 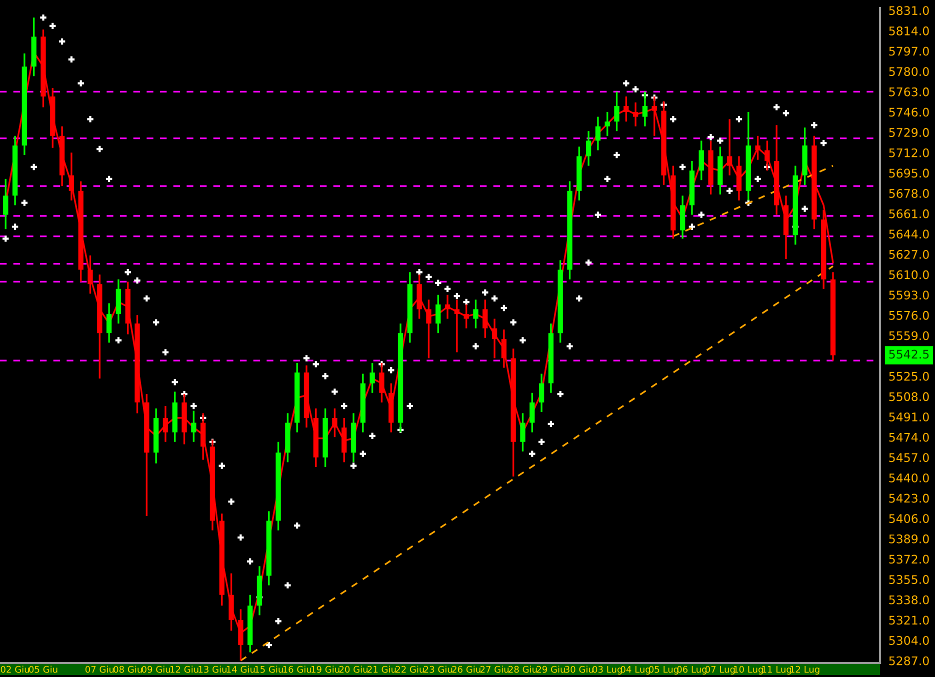 I want to click on x-tick-label: 28 Giu, so click(x=522, y=669).